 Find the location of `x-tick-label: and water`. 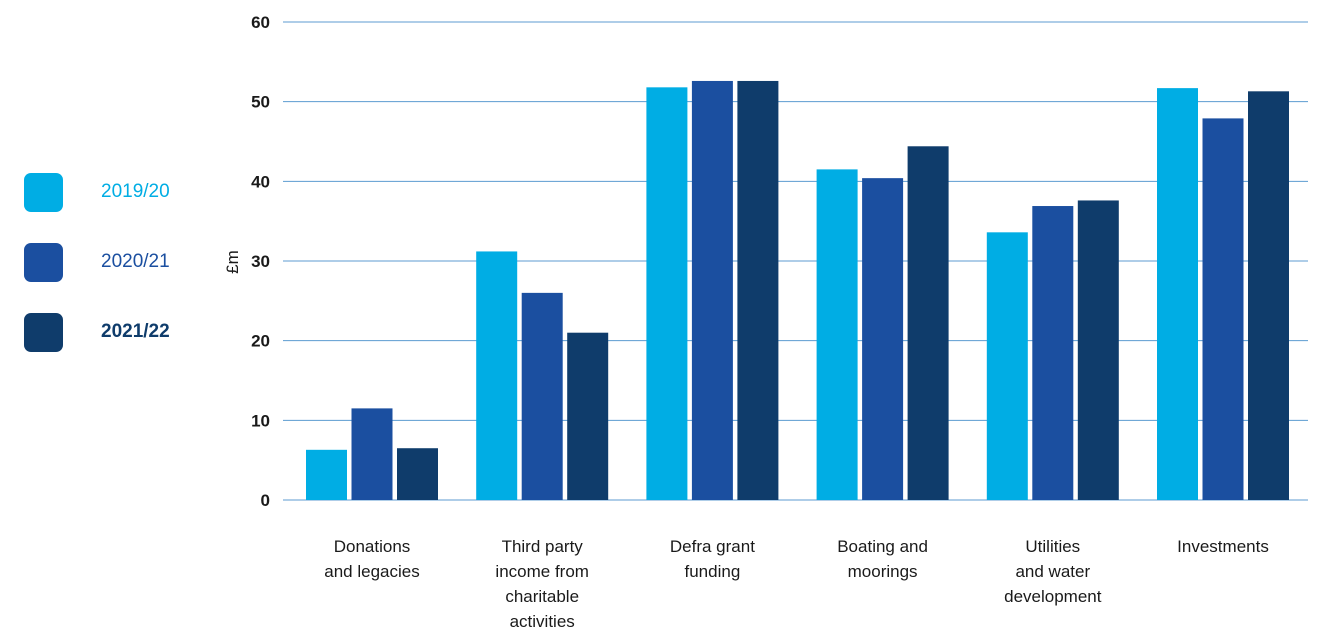

x-tick-label: and water is located at coordinates (1052, 571).